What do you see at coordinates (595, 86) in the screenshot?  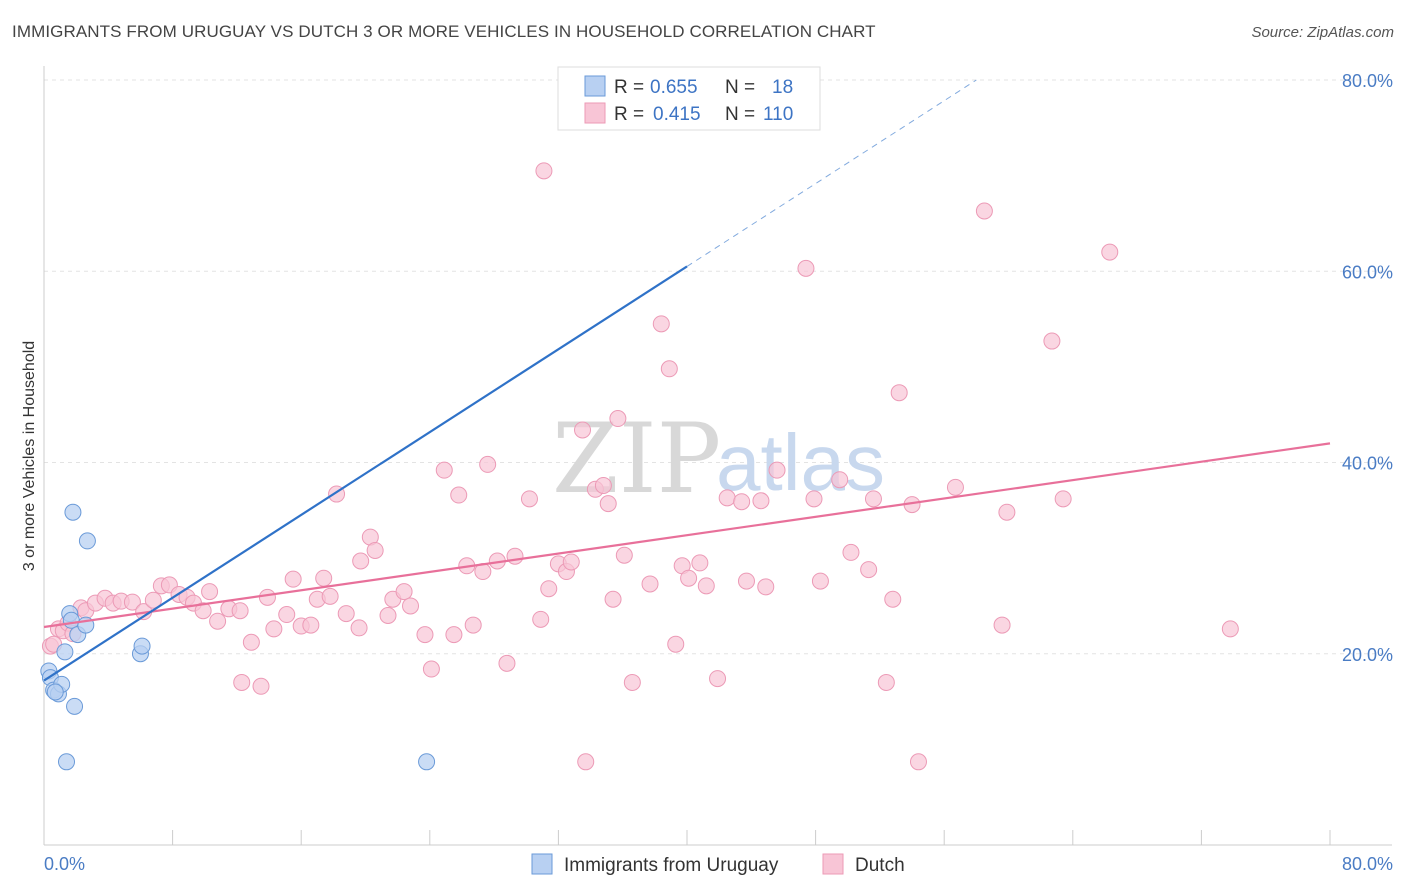 I see `legend-swatch-uruguay` at bounding box center [595, 86].